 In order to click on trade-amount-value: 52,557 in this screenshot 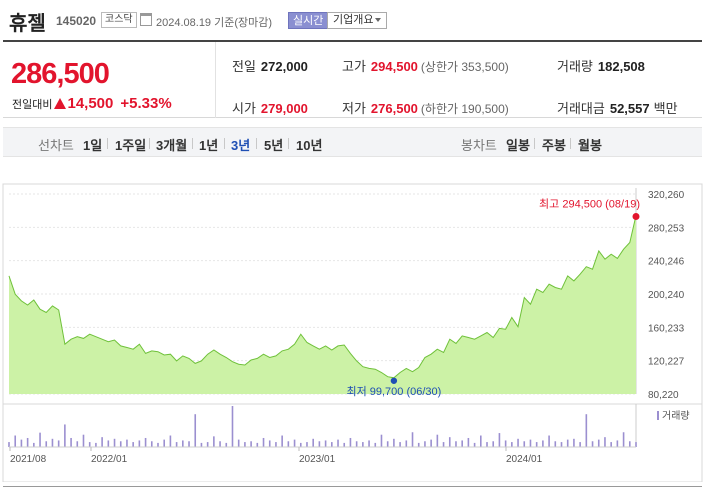, I will do `click(629, 108)`.